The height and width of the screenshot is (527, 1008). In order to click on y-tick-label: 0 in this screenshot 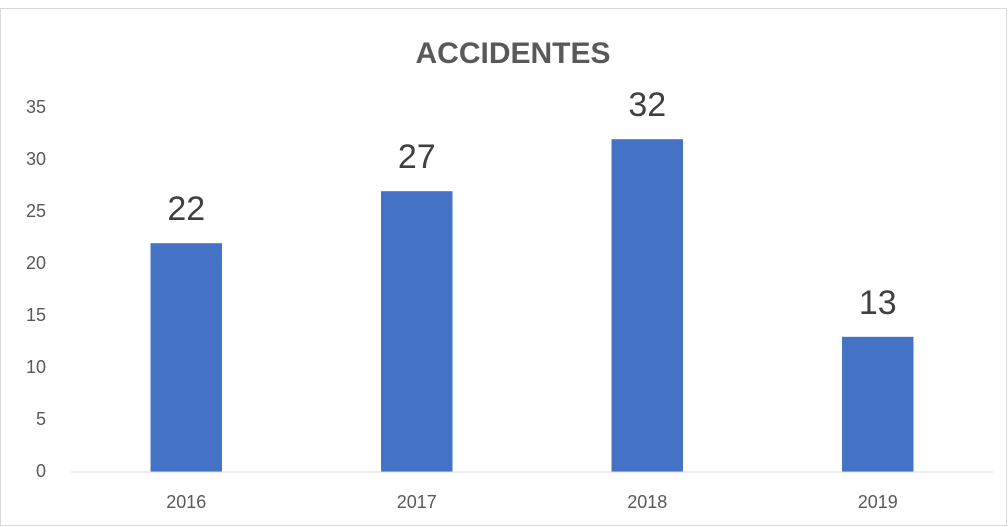, I will do `click(41, 471)`.